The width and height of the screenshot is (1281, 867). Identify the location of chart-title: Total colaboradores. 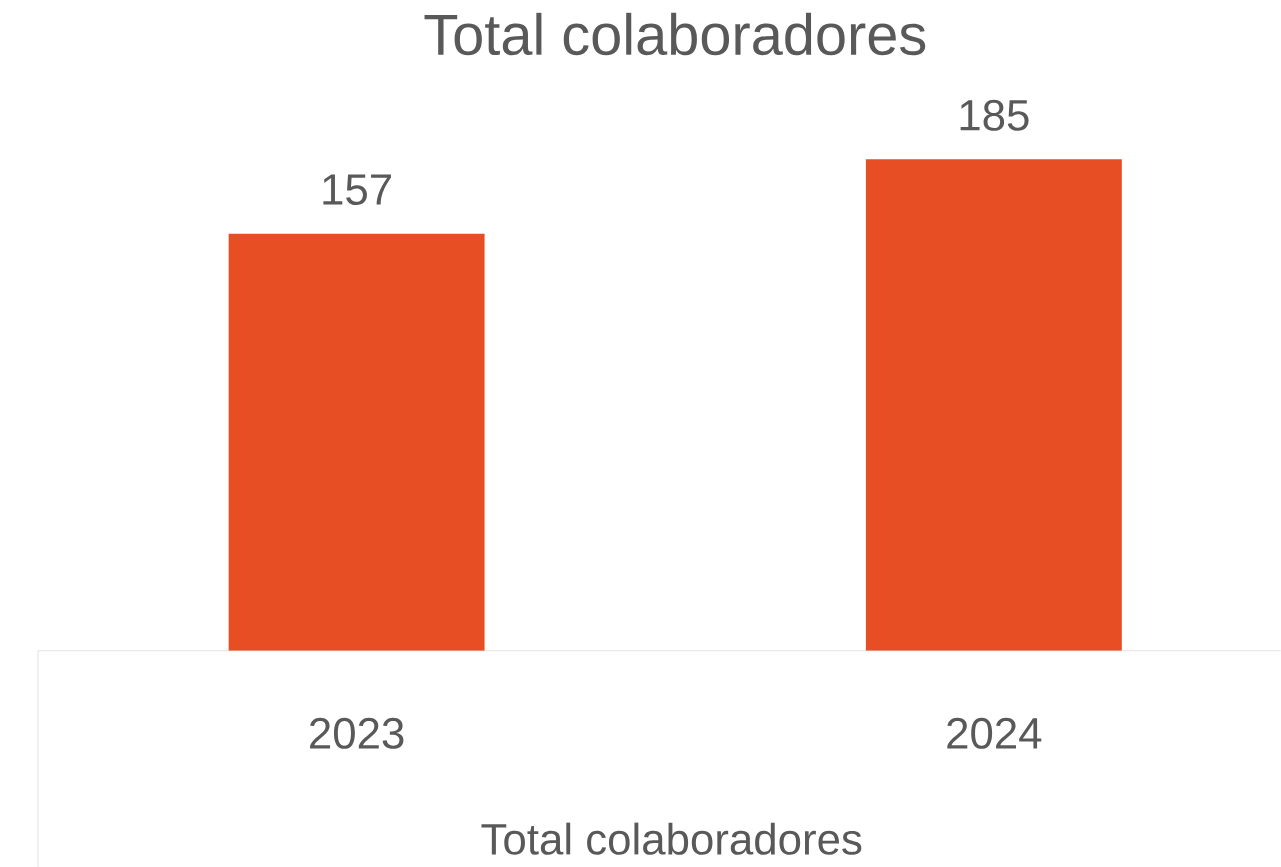
(675, 34).